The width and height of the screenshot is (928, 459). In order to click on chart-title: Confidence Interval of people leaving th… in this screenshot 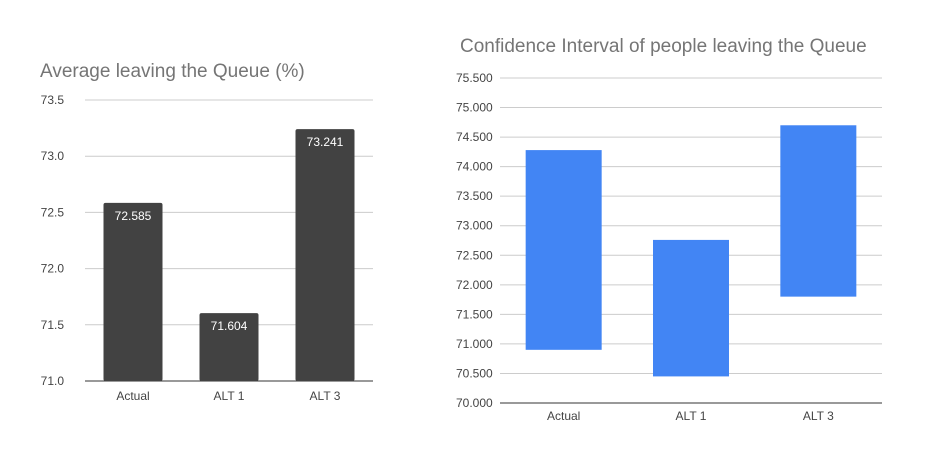, I will do `click(663, 46)`.